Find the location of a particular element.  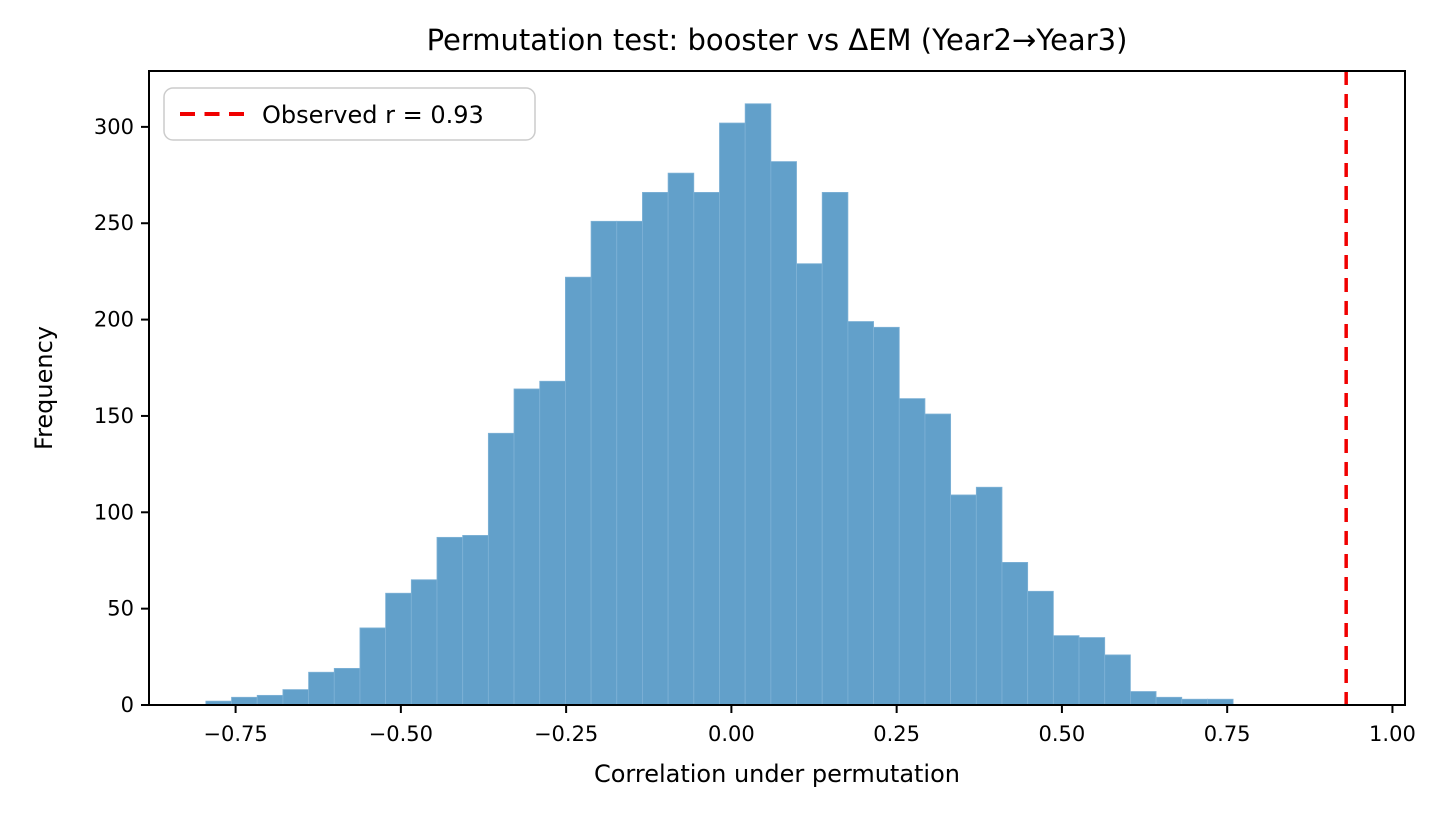

y-tick-label: 250 is located at coordinates (114, 223).